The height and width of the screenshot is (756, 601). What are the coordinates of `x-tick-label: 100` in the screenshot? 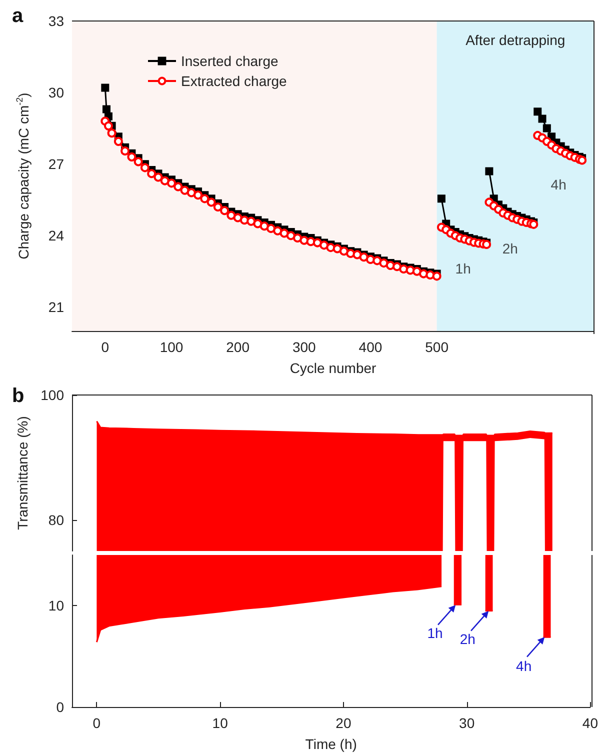 It's located at (172, 347).